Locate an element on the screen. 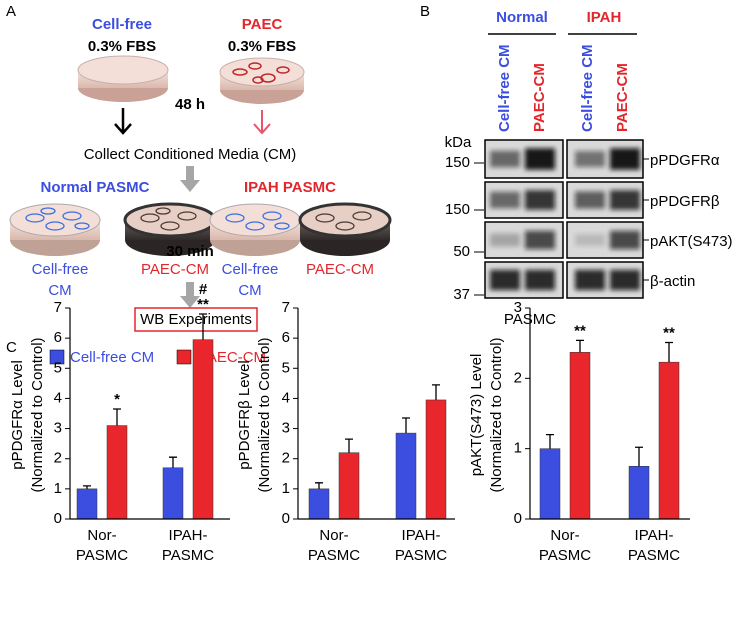 The image size is (752, 617). significance: * is located at coordinates (117, 399).